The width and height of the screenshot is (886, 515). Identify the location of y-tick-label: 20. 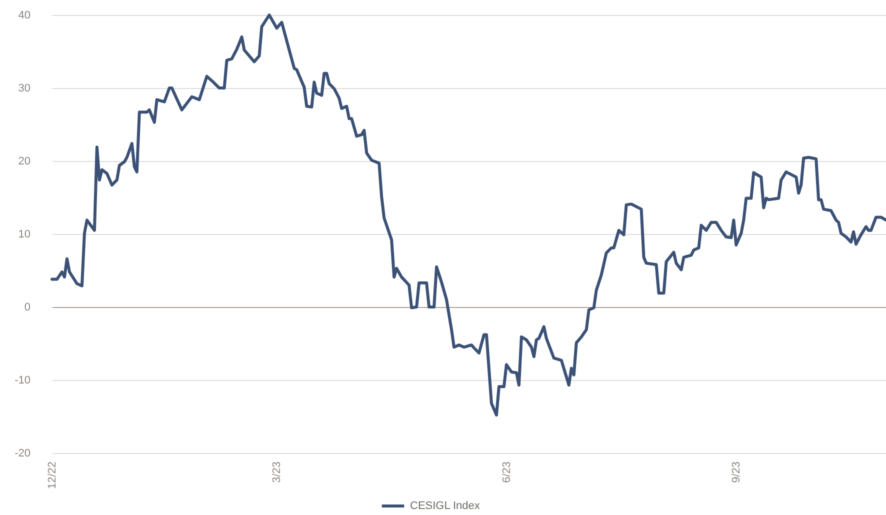
(24, 162).